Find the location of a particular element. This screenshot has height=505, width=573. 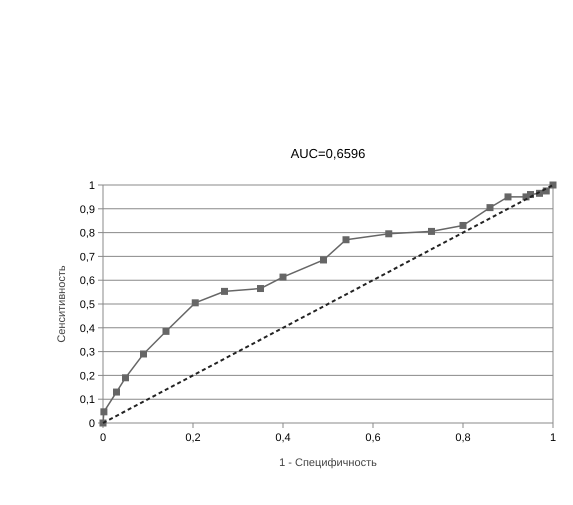

y-tick-label: 0,7 is located at coordinates (87, 257).